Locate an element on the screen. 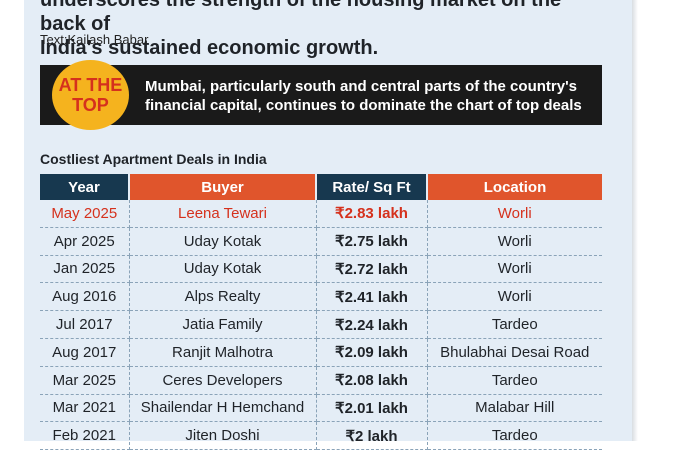 The image size is (700, 450). cell-year: Jul 2017 is located at coordinates (85, 324).